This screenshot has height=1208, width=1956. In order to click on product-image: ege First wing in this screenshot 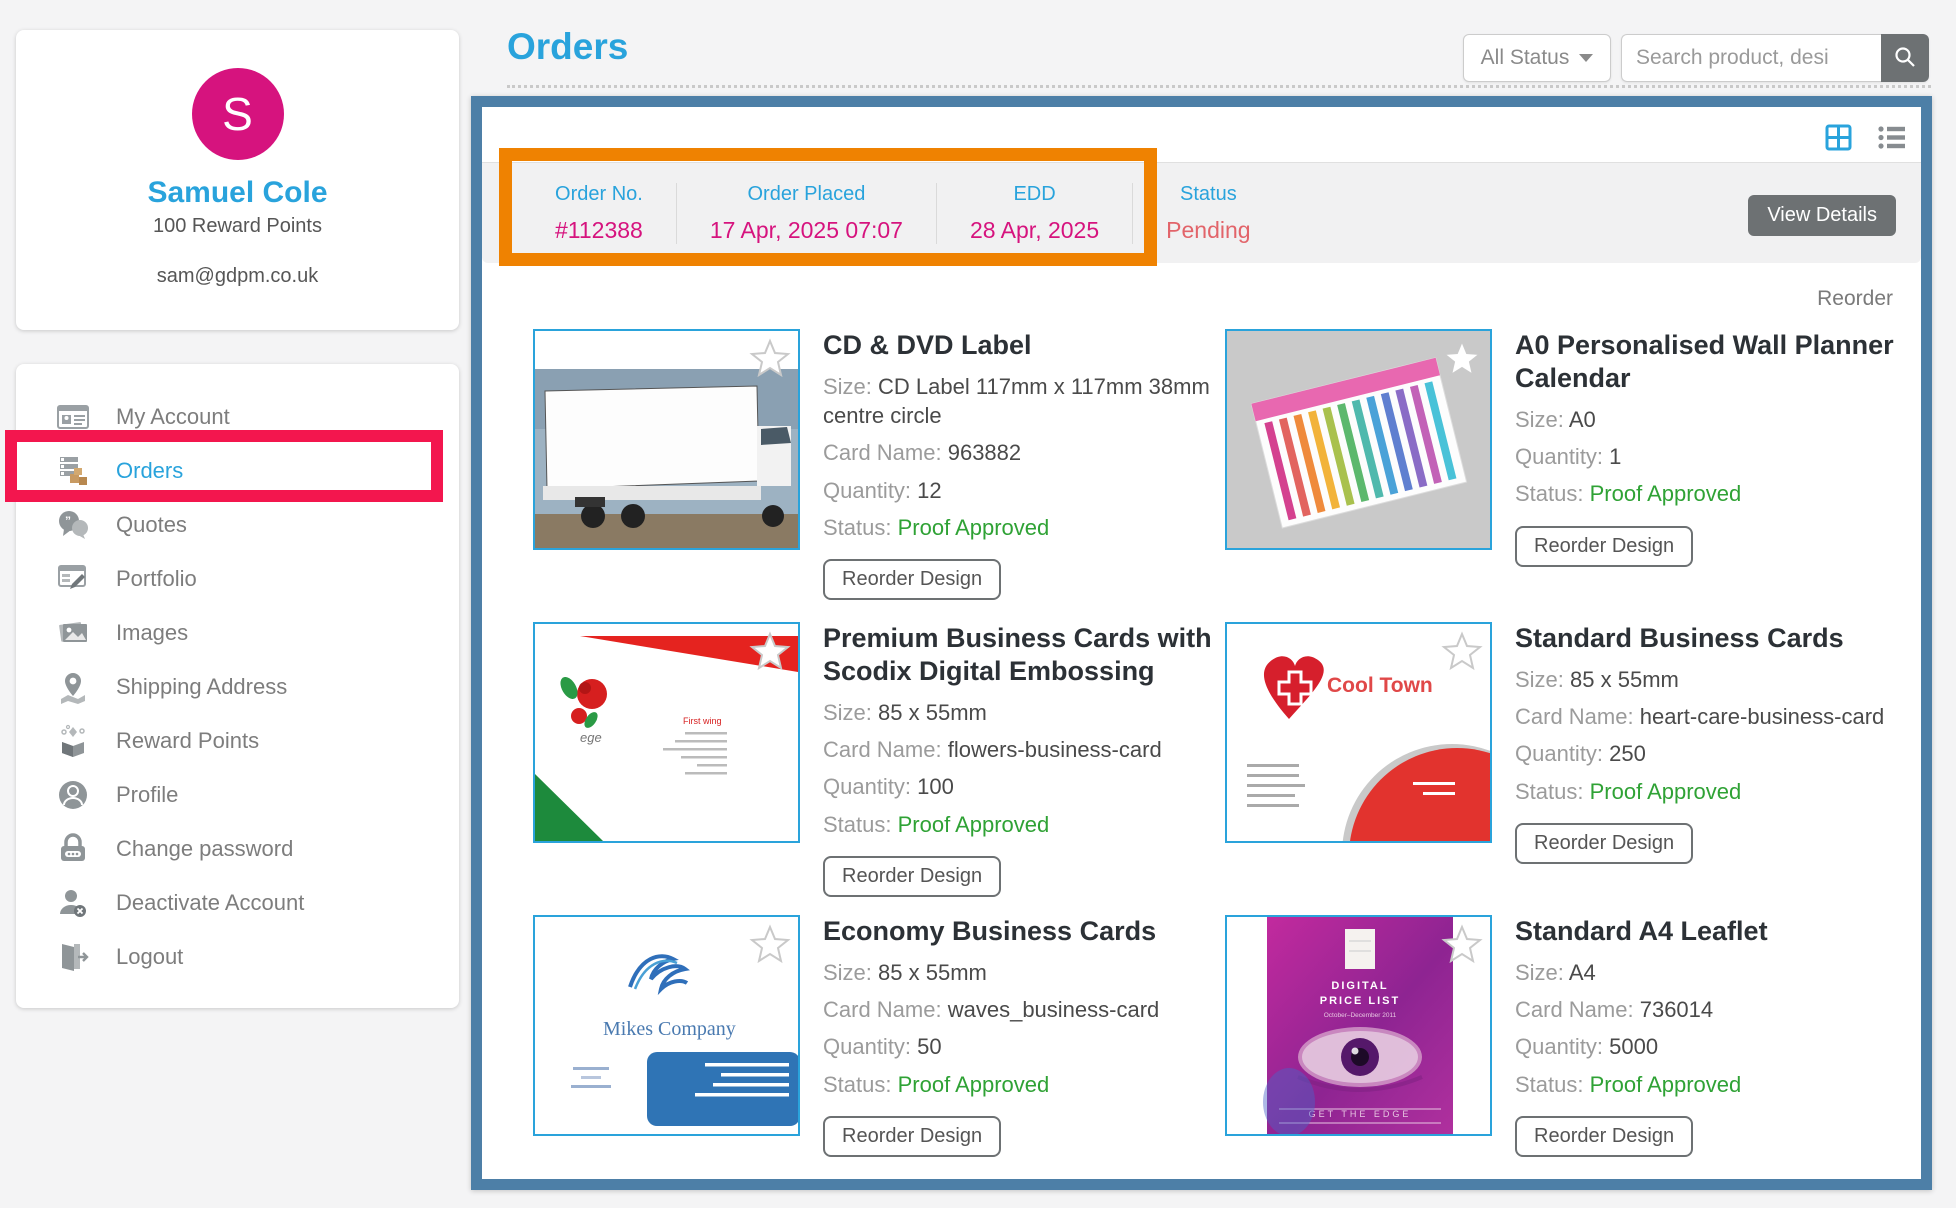, I will do `click(666, 732)`.